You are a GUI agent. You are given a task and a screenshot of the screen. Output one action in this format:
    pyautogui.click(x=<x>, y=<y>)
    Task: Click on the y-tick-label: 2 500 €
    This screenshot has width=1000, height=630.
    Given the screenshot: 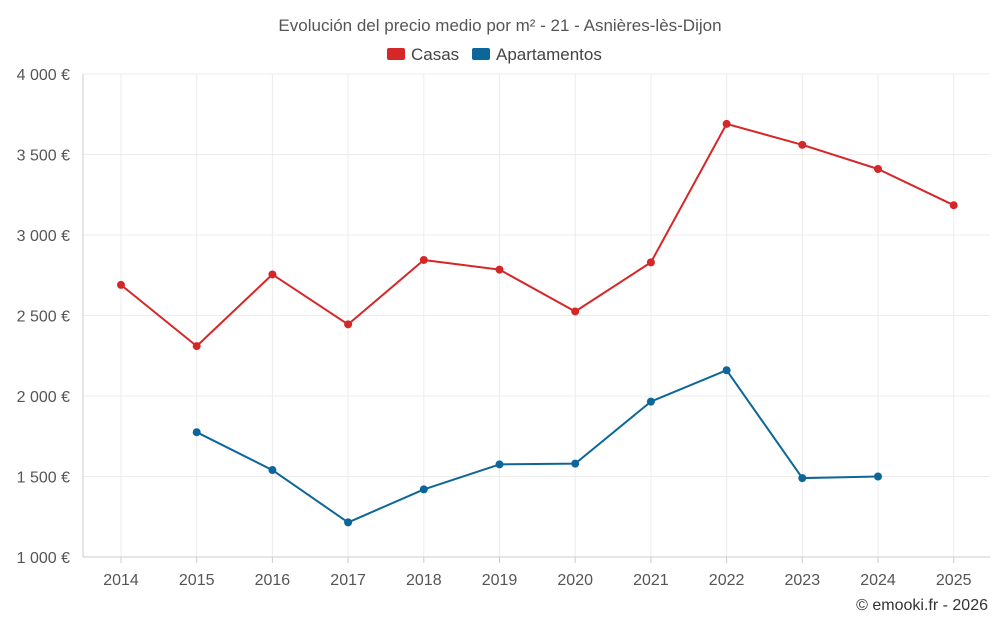 What is the action you would take?
    pyautogui.click(x=43, y=317)
    